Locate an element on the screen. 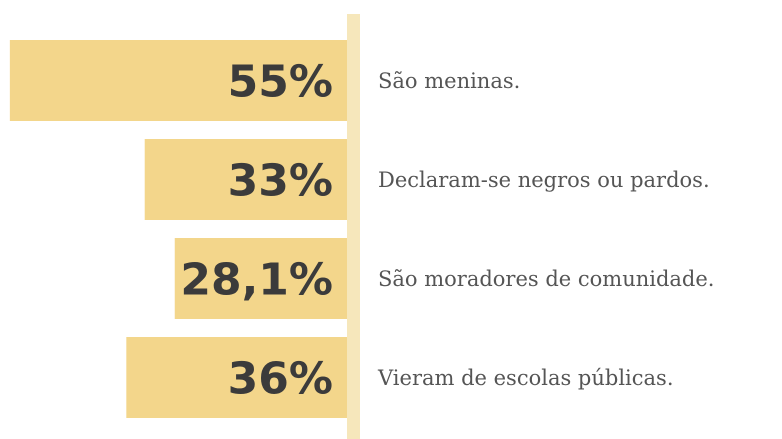  value-label: 33% is located at coordinates (280, 181).